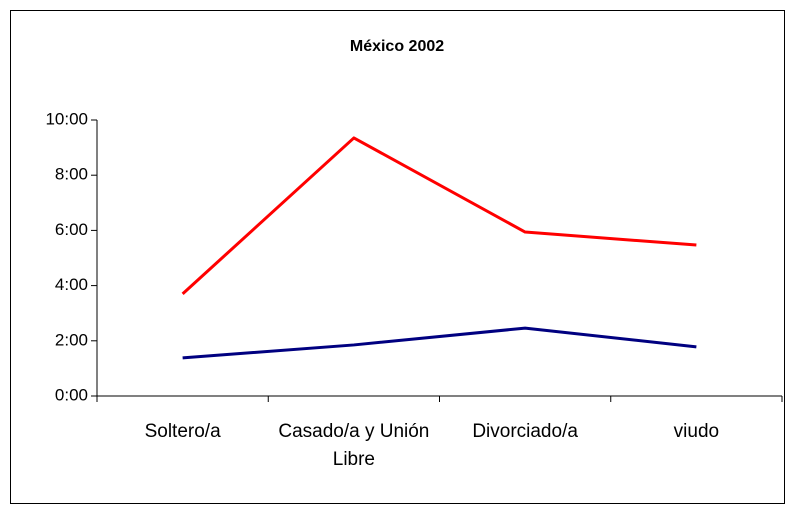 The image size is (796, 514). Describe the element at coordinates (66, 118) in the screenshot. I see `y-tick-label: 10:00` at that location.